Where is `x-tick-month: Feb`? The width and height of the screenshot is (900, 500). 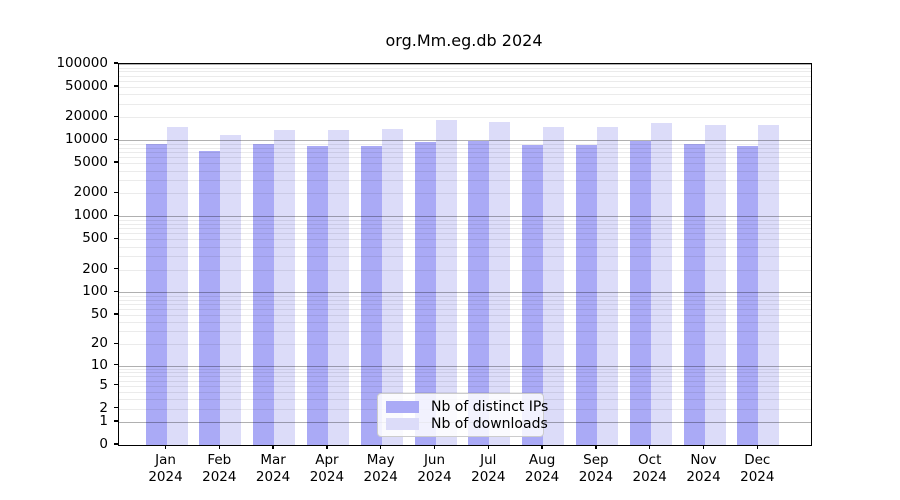
x-tick-month: Feb is located at coordinates (219, 460).